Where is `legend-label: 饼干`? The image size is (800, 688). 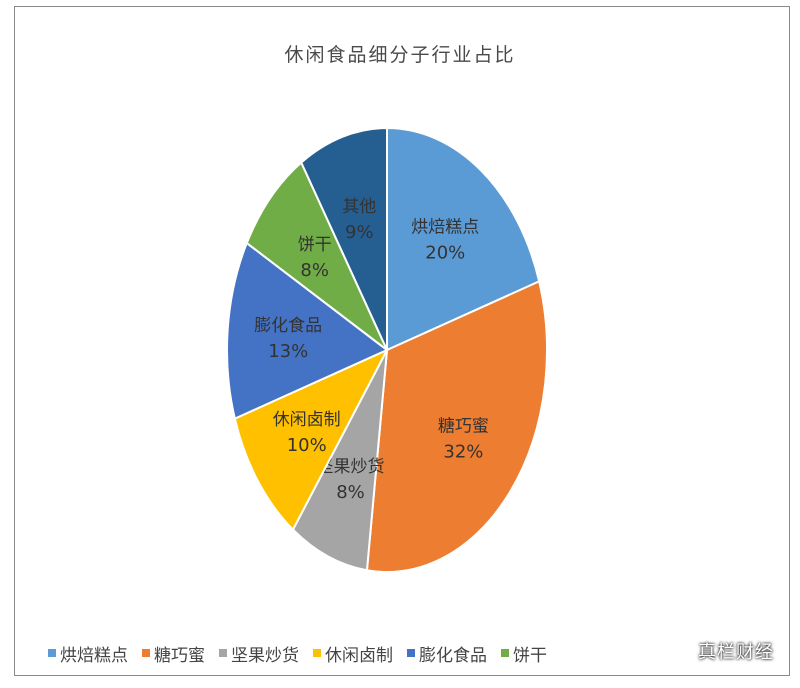
legend-label: 饼干 is located at coordinates (530, 655).